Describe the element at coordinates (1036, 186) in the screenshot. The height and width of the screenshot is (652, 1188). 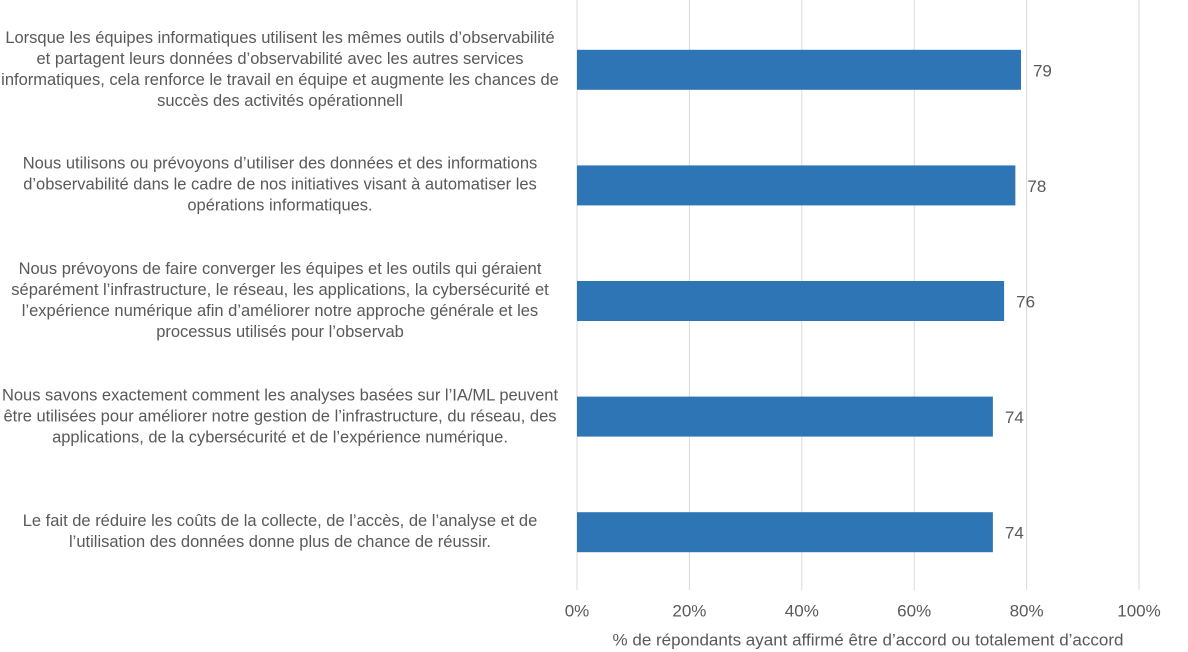
I see `data-label: 78` at that location.